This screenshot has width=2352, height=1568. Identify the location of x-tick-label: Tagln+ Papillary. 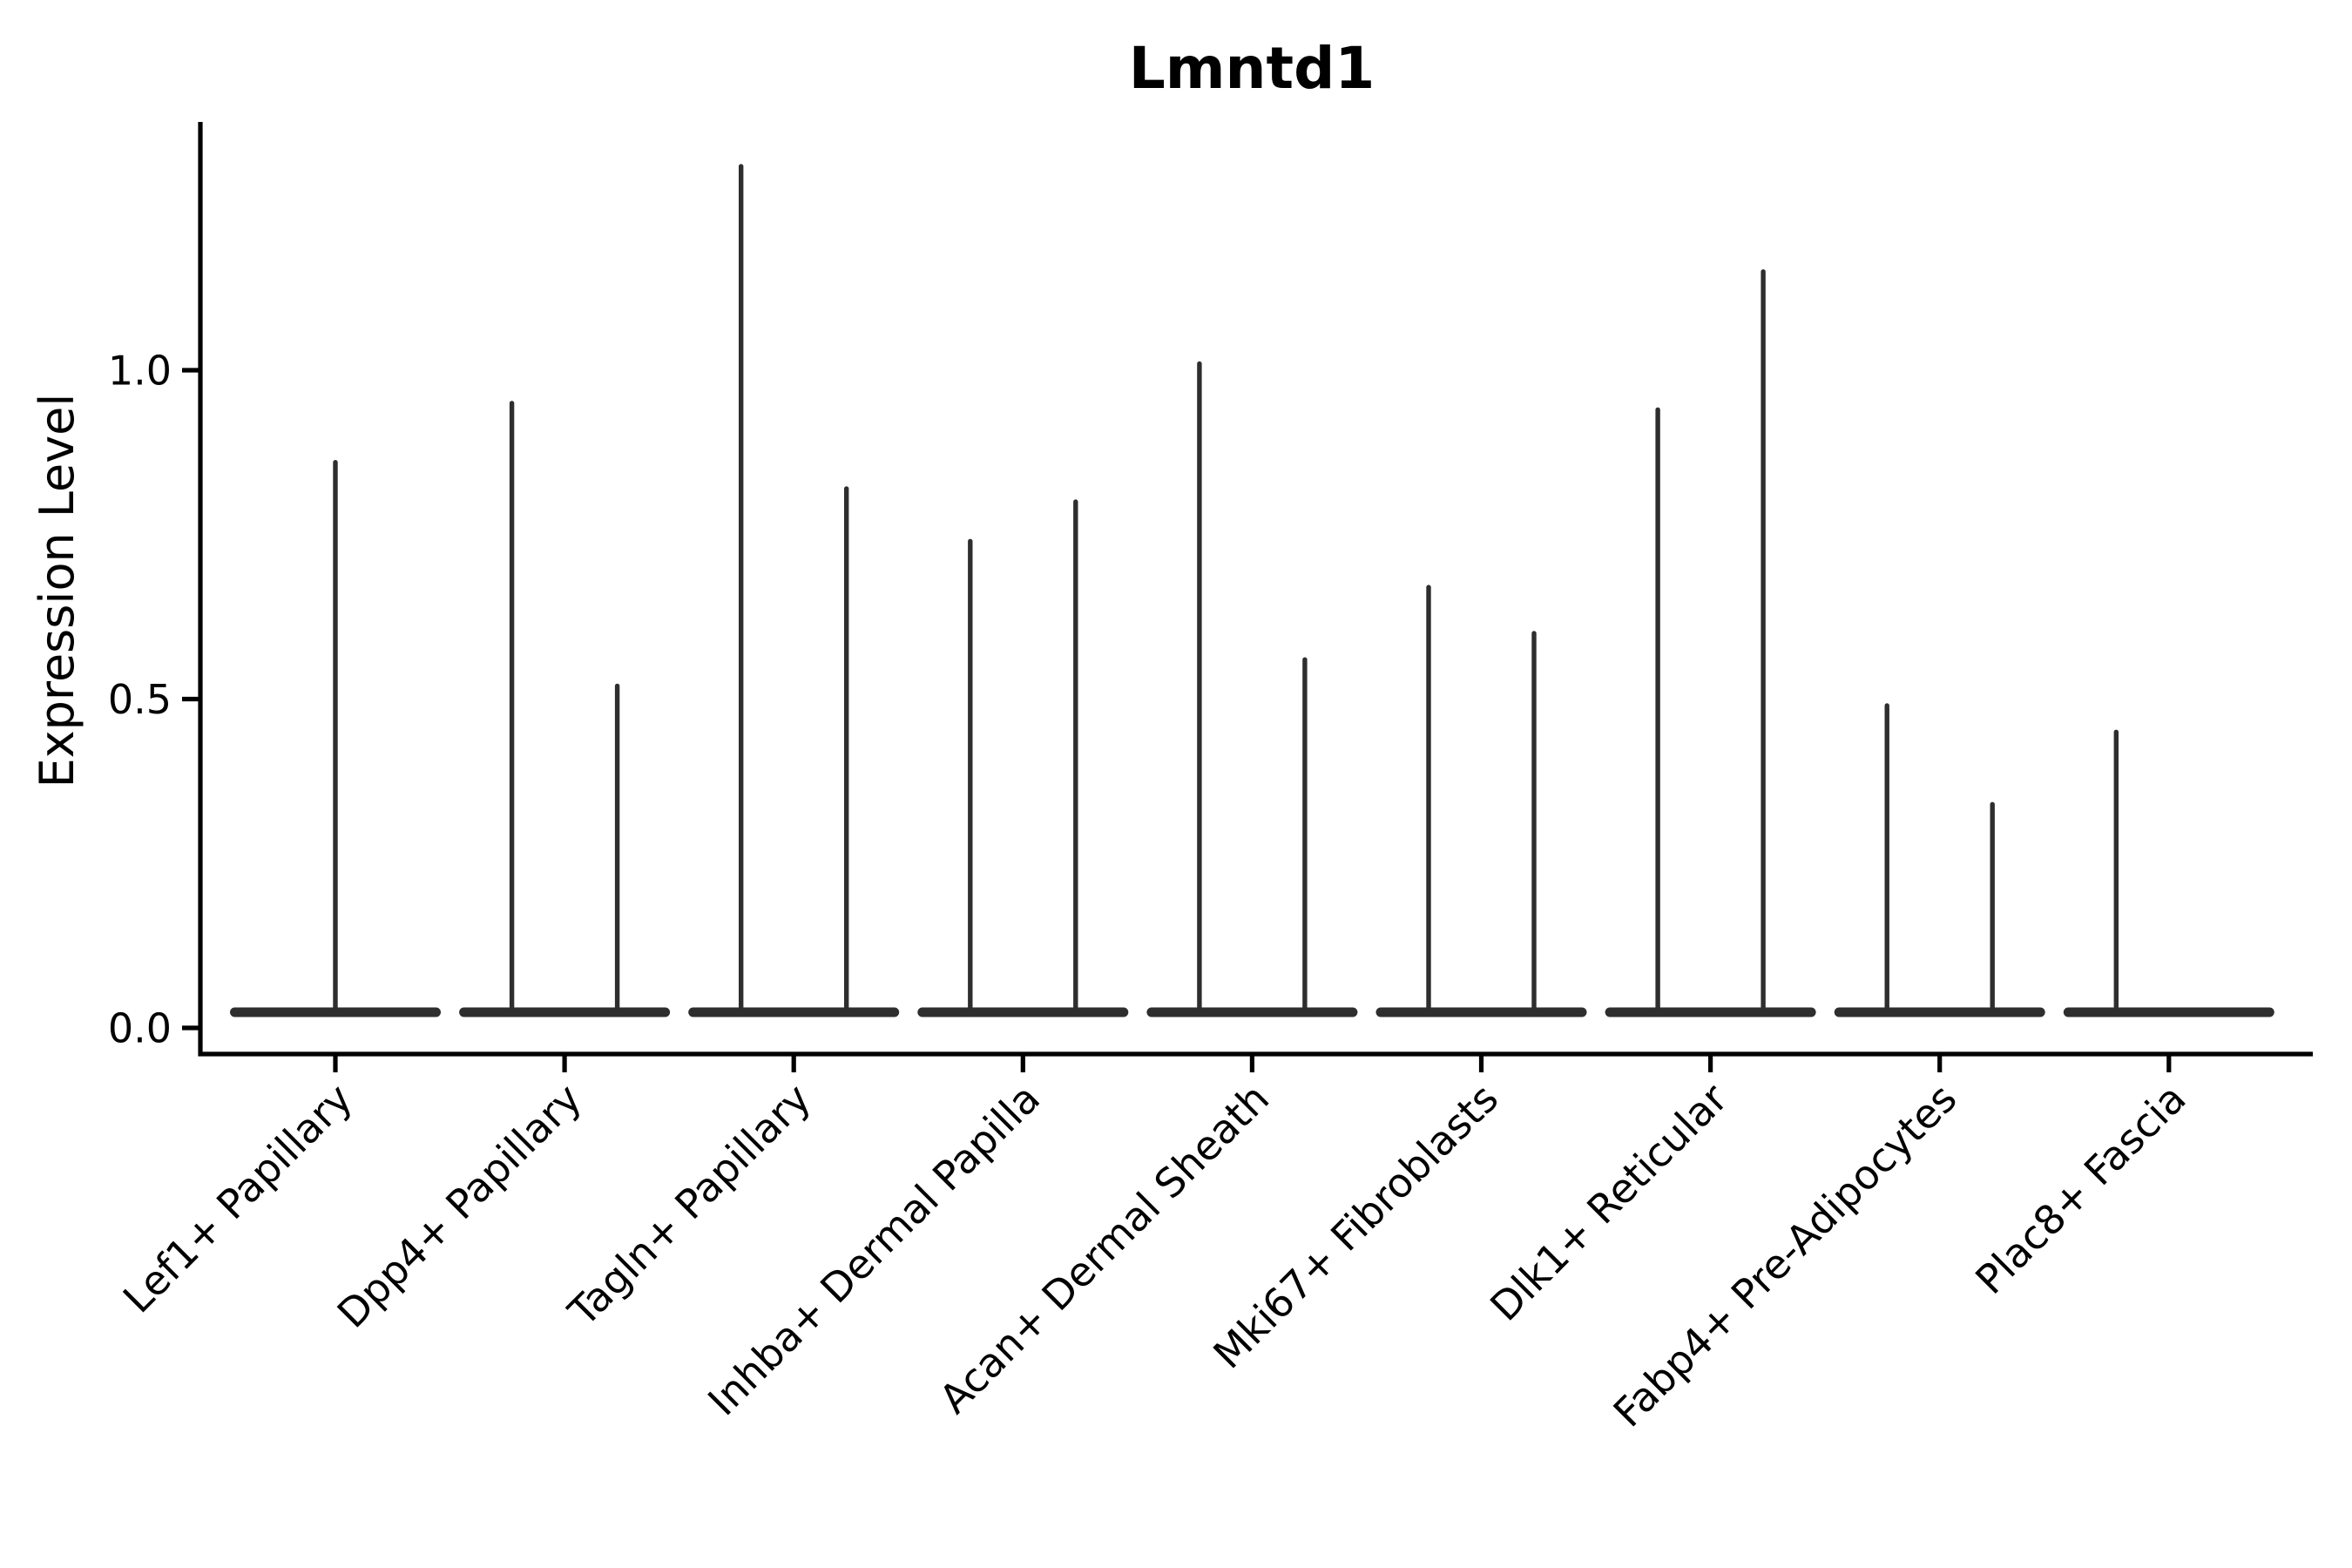
(689, 1205).